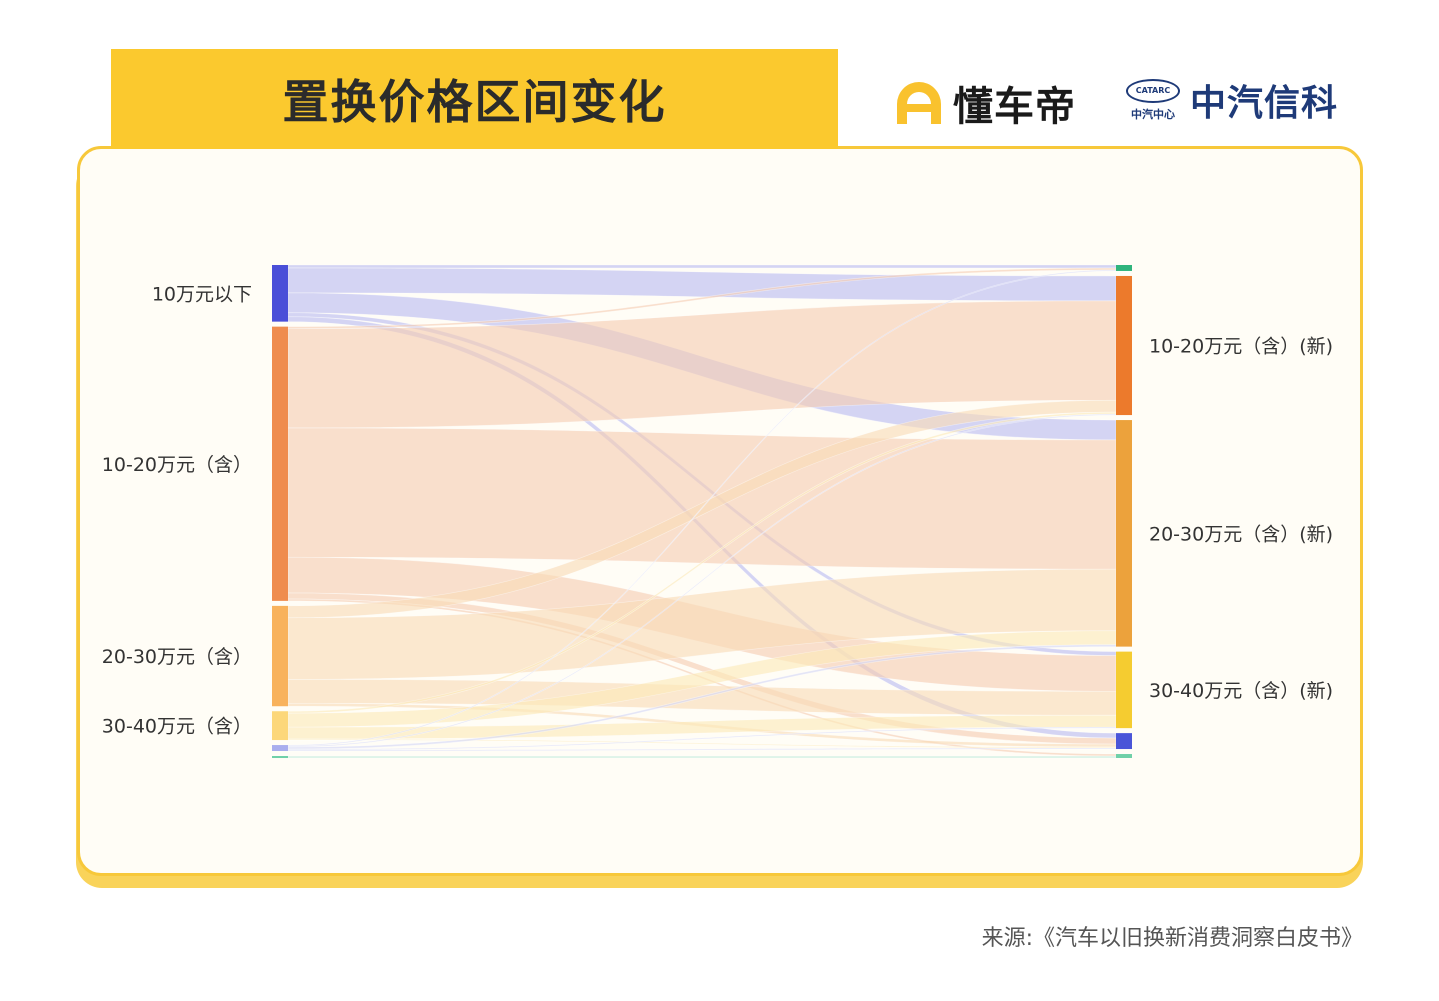  What do you see at coordinates (474, 102) in the screenshot?
I see `page-title: 置换价格区间变化` at bounding box center [474, 102].